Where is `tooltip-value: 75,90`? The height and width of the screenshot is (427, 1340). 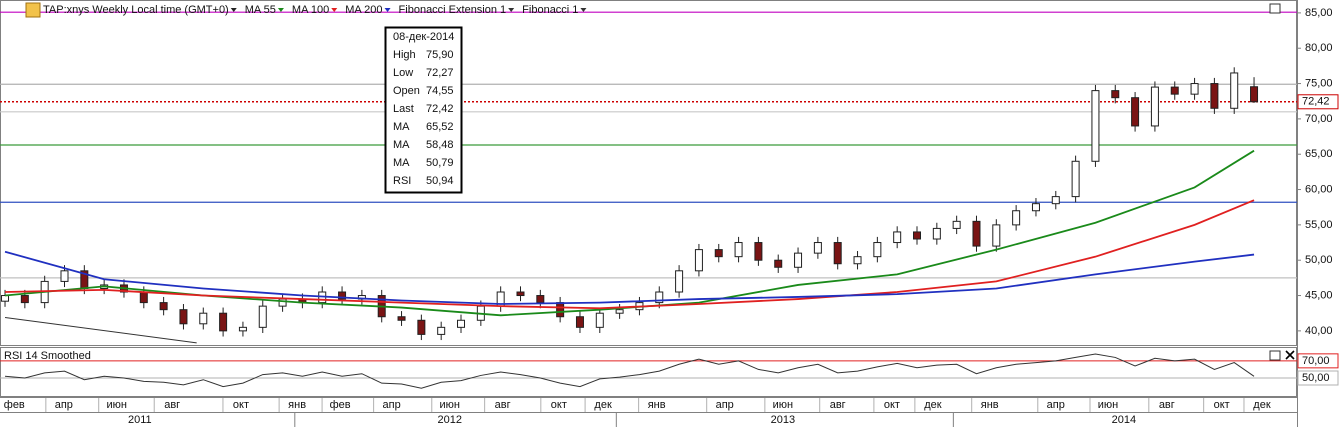 tooltip-value: 75,90 is located at coordinates (440, 55).